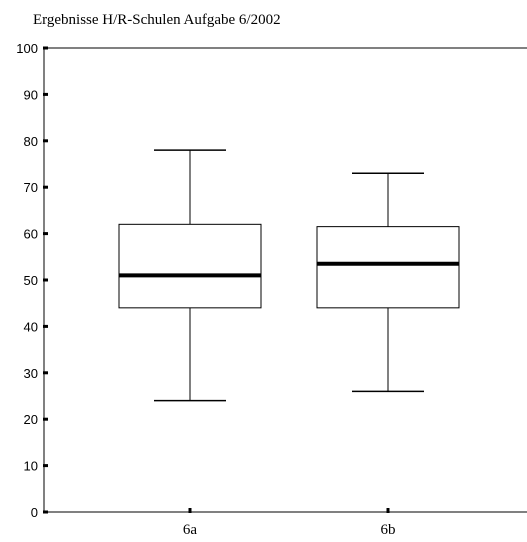 The width and height of the screenshot is (527, 542). I want to click on y-axis: 0 10 20 30 40 50 60 70 80 90 100, so click(32, 280).